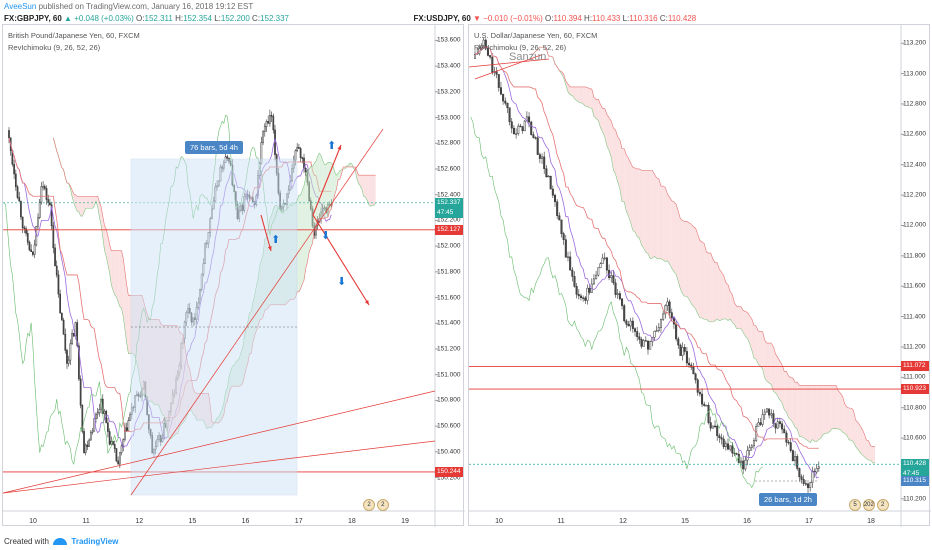  Describe the element at coordinates (449, 298) in the screenshot. I see `y-tick-label: 151.600` at that location.